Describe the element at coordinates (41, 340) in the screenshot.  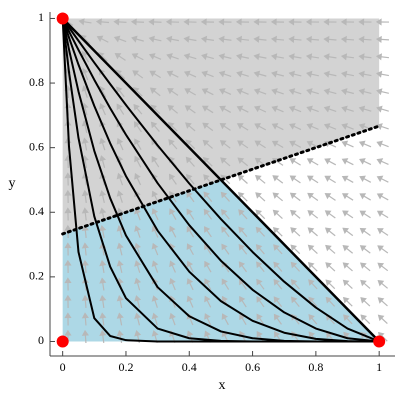
I see `y-tick-label: 0` at that location.